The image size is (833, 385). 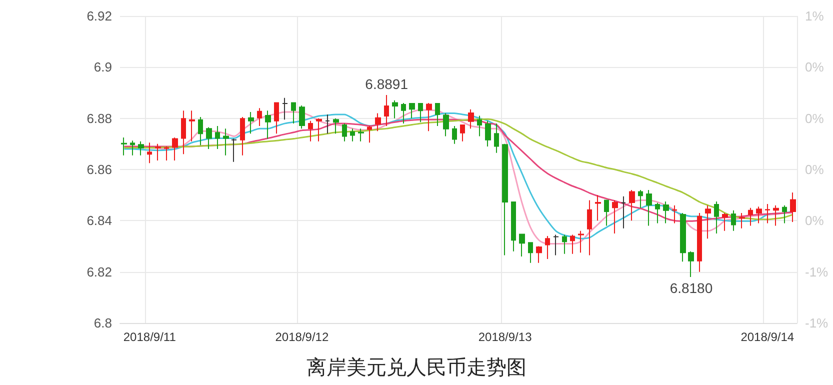 What do you see at coordinates (505, 337) in the screenshot?
I see `x-tick-label: 2018/9/13` at bounding box center [505, 337].